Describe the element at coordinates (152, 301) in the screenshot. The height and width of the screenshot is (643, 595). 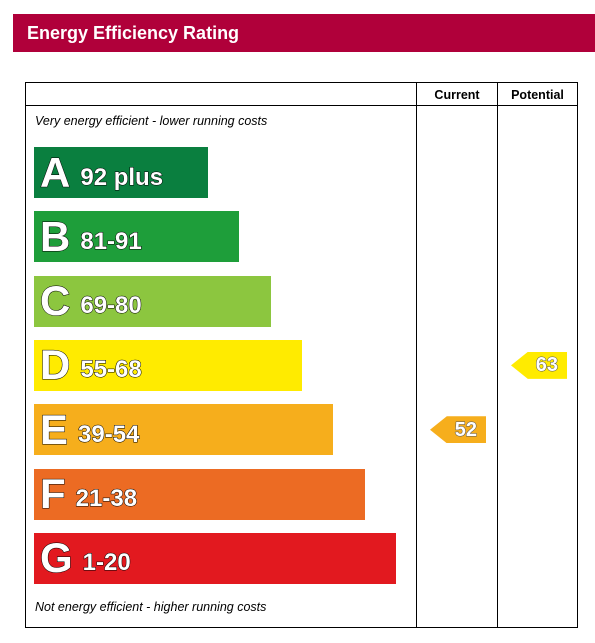
I see `rating-bar-c: C 69-80` at that location.